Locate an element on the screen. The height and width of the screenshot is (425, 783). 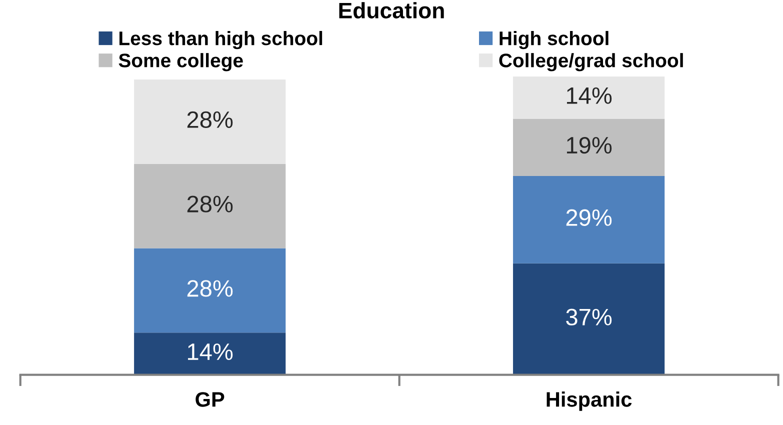
x-tick-label: Hispanic is located at coordinates (589, 401).